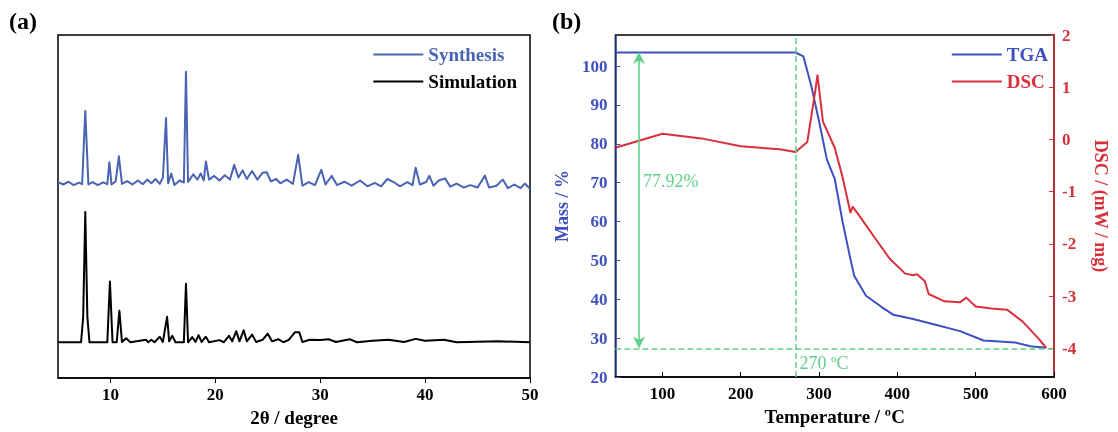 This screenshot has width=1118, height=432. I want to click on y2-tick-label: -4, so click(1069, 348).